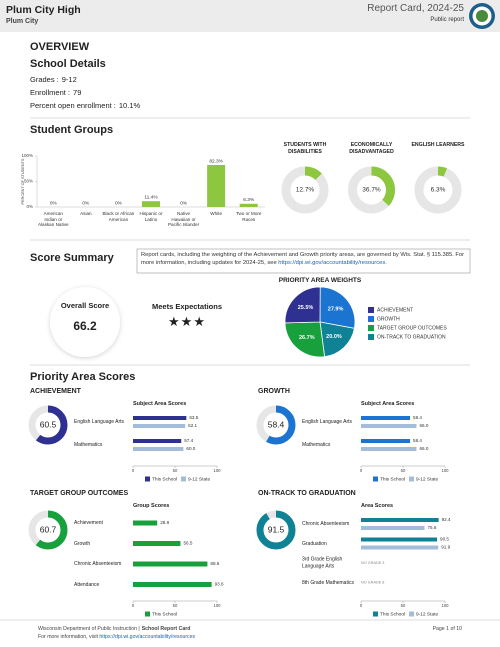 The height and width of the screenshot is (647, 500). I want to click on bar-value: 91.9, so click(445, 547).